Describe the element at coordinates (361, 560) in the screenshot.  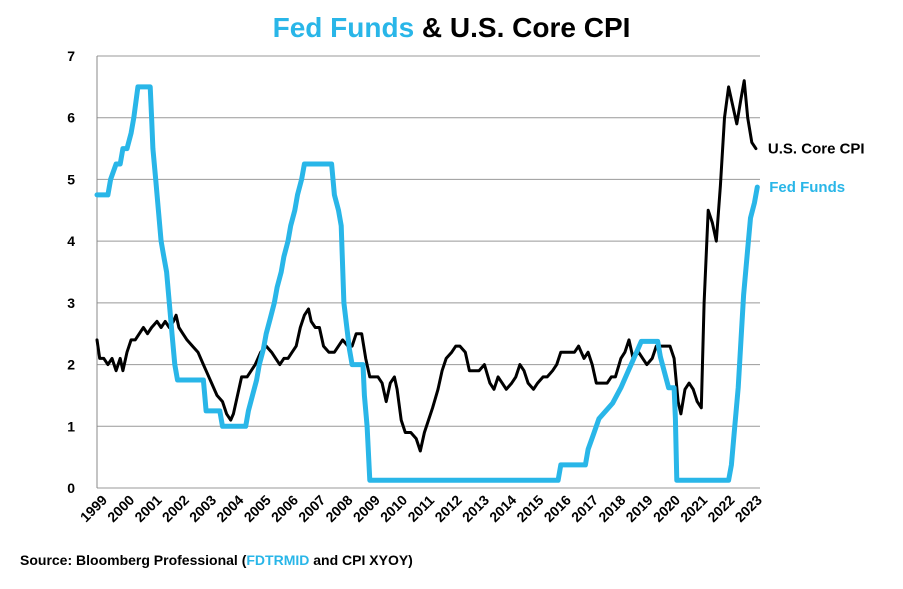
I see `source-suffix: and CPI XYOY)` at that location.